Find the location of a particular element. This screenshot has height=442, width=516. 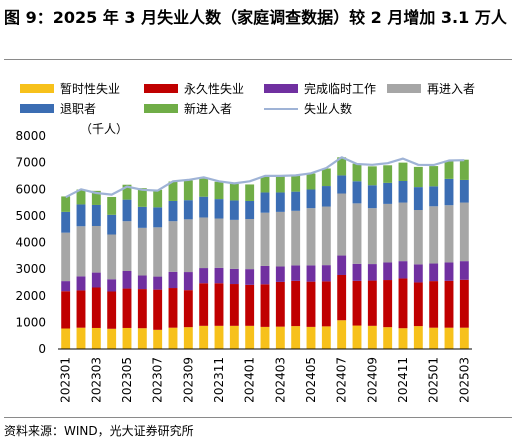

legend-line-total is located at coordinates (281, 108).